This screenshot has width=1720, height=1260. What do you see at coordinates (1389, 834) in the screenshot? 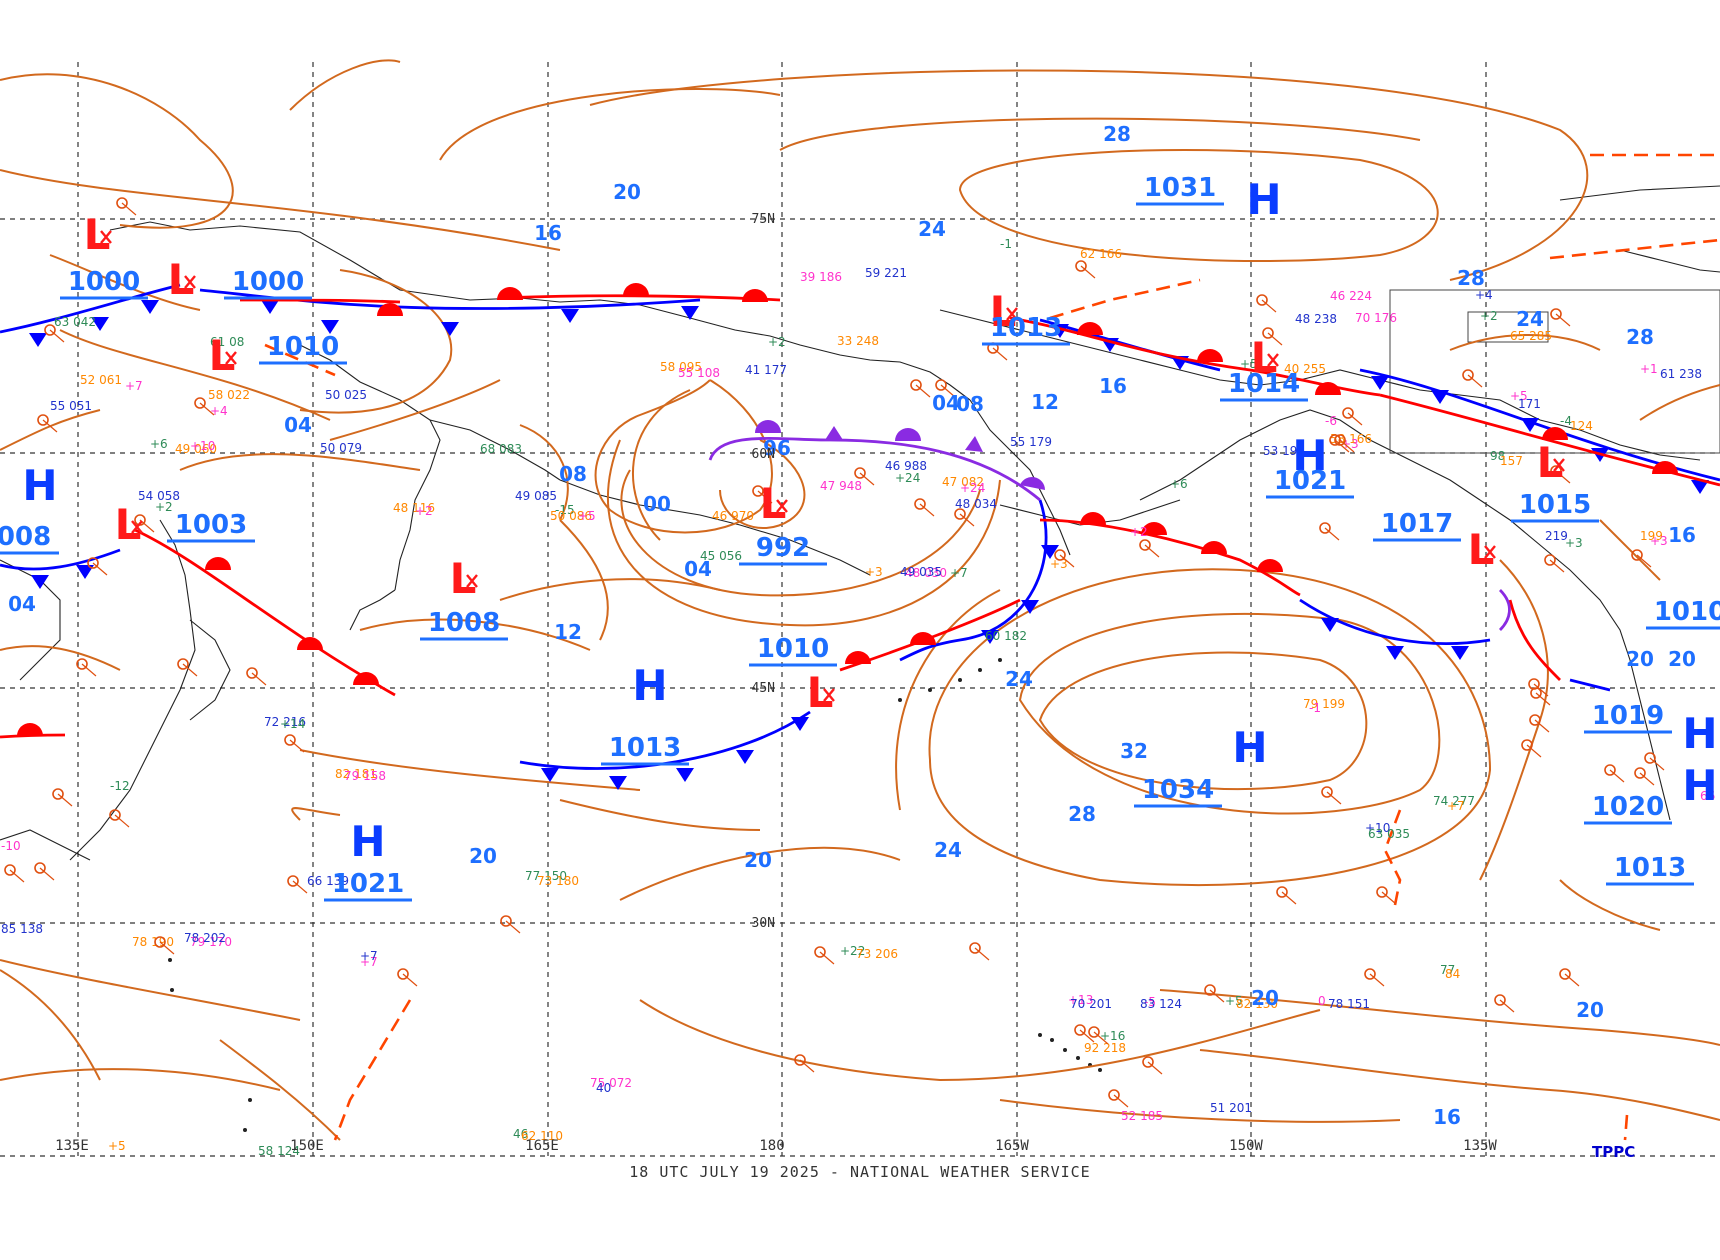
I see `station-plot-value: 63 035` at bounding box center [1389, 834].